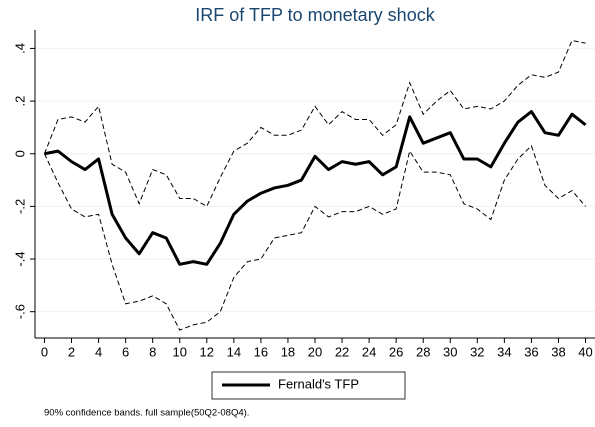  Describe the element at coordinates (234, 351) in the screenshot. I see `x-tick-label: 14` at that location.